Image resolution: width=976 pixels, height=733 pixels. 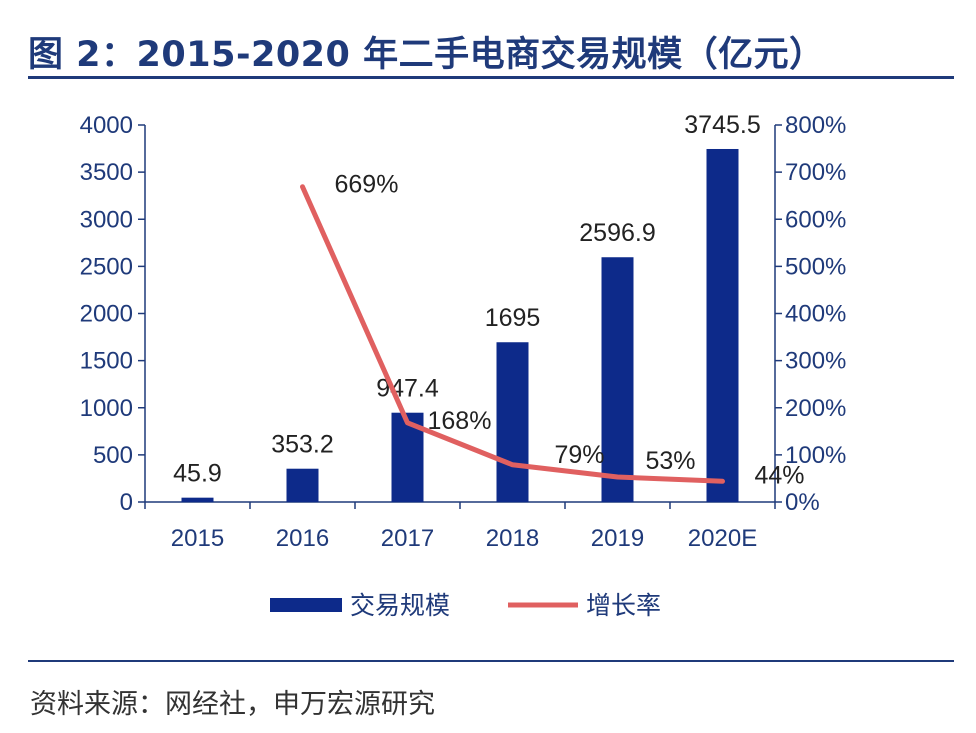 What do you see at coordinates (513, 318) in the screenshot?
I see `bar-value-label: 1695` at bounding box center [513, 318].